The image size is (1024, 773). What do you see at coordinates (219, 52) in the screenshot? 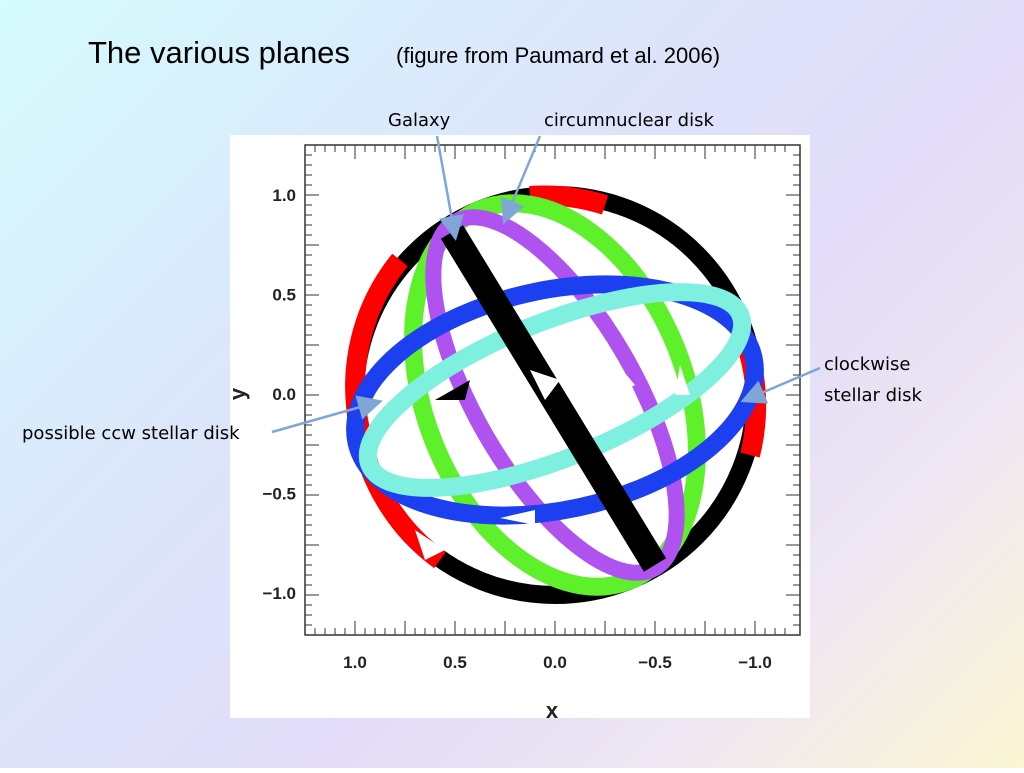
I see `title: The various planes` at bounding box center [219, 52].